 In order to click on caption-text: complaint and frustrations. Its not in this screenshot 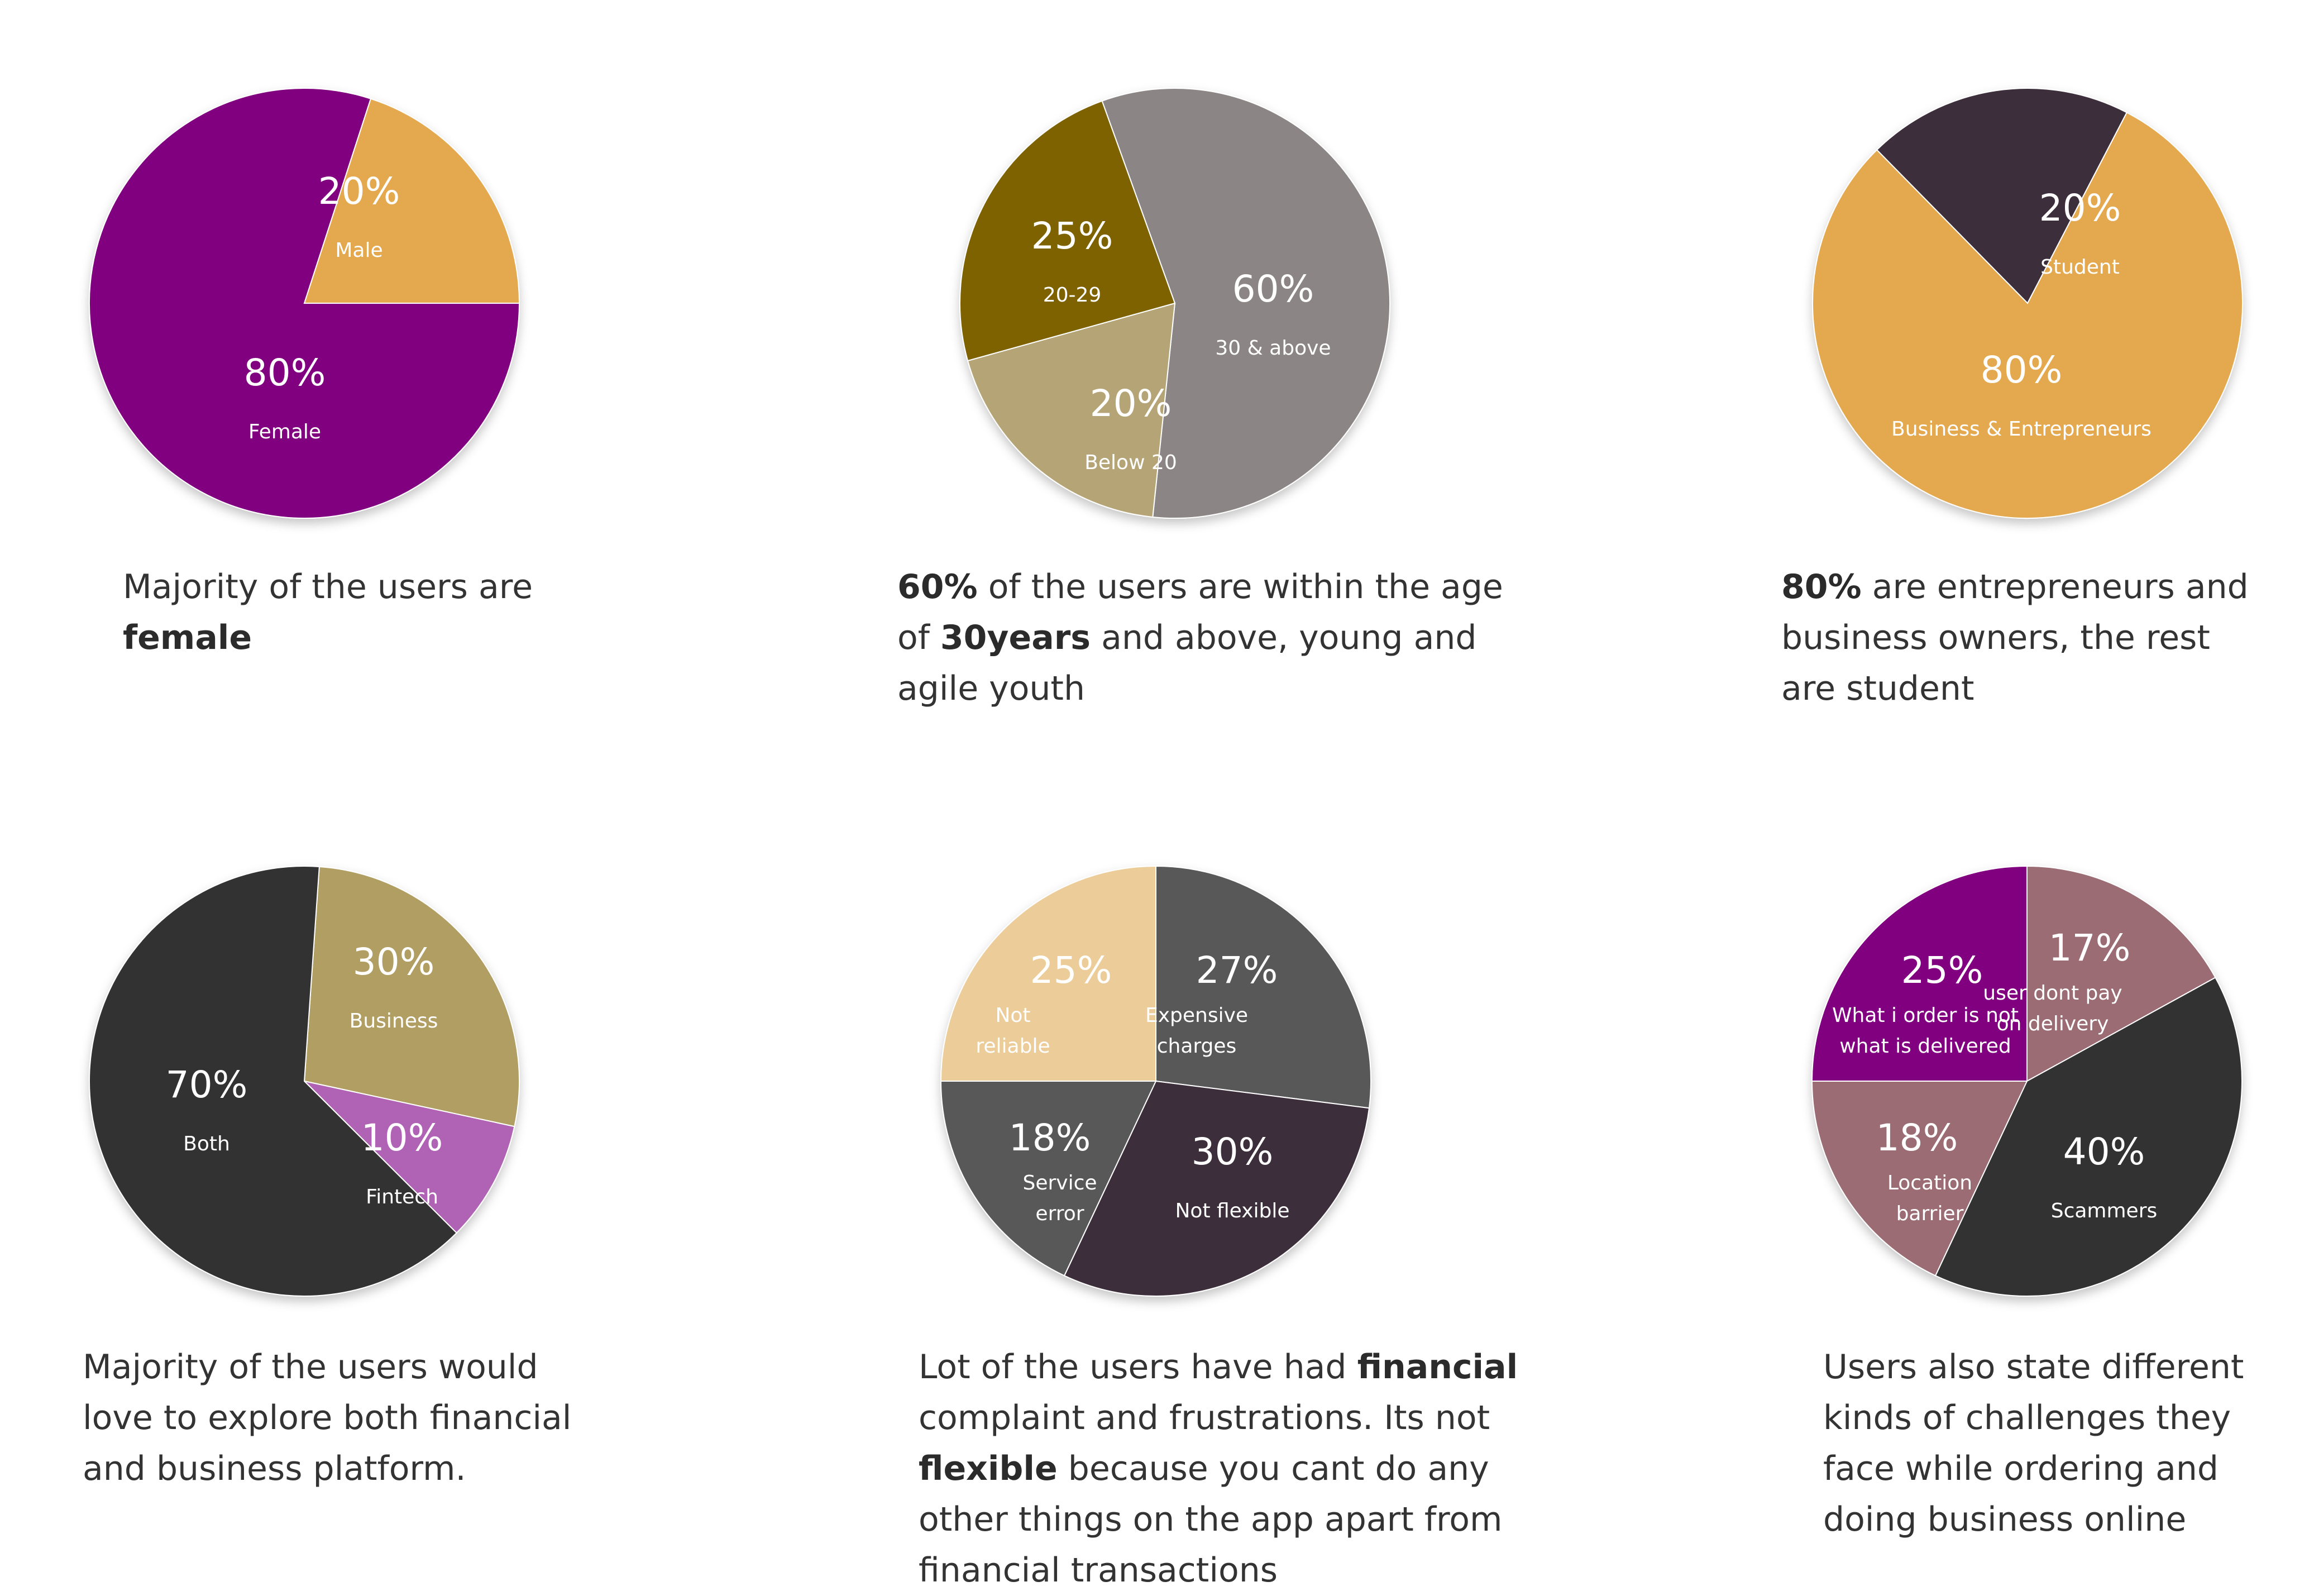, I will do `click(1204, 1417)`.